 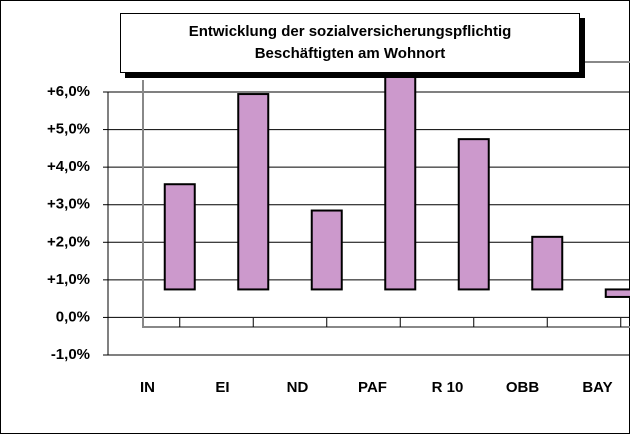 I want to click on x-tick-label: PAF, so click(x=372, y=387).